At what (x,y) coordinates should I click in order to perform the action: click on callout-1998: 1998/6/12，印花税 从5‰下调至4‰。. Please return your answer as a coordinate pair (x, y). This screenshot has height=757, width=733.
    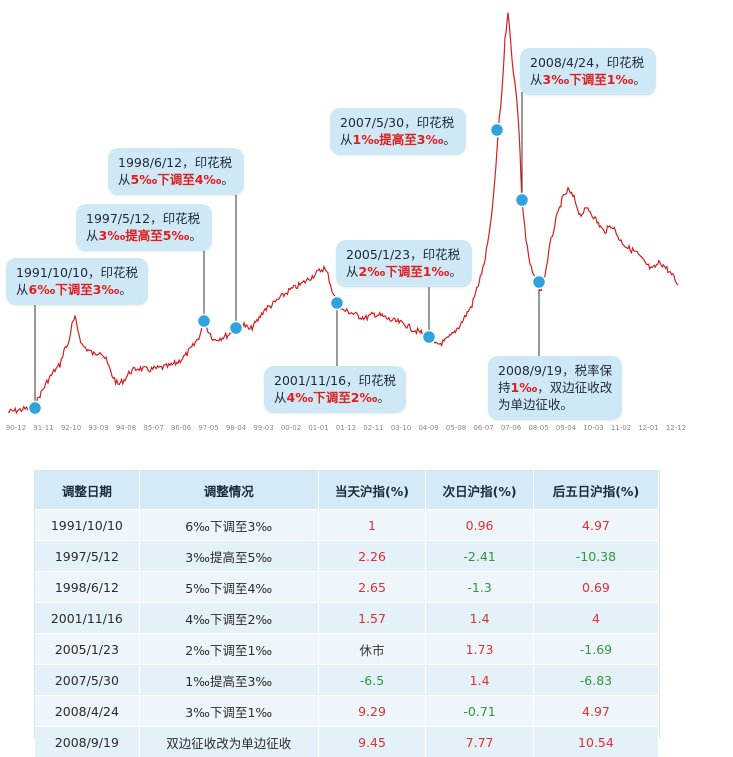
    Looking at the image, I should click on (176, 171).